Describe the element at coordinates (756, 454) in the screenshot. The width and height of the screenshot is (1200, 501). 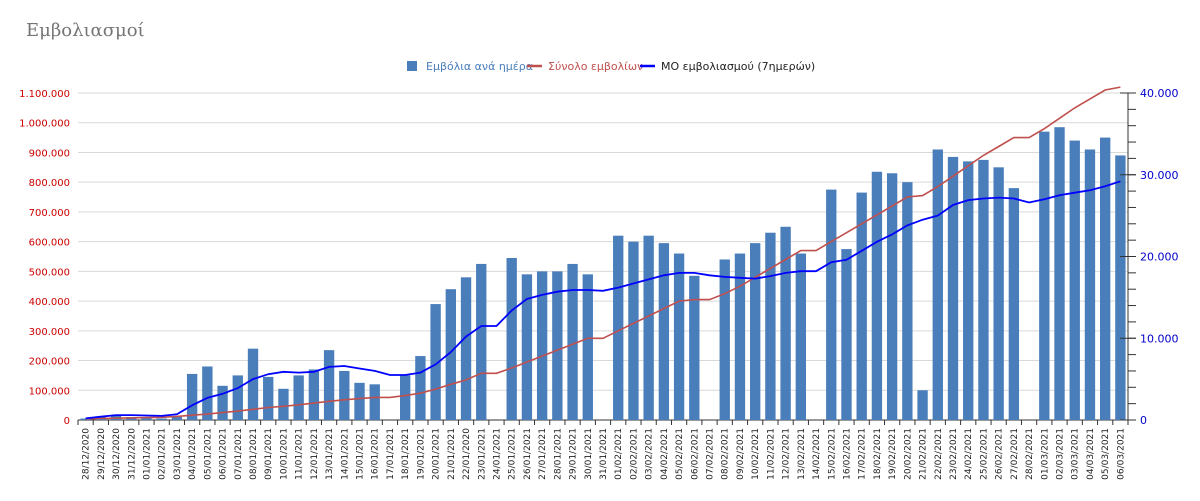
I see `x-tick-label: 10/02/2021` at that location.